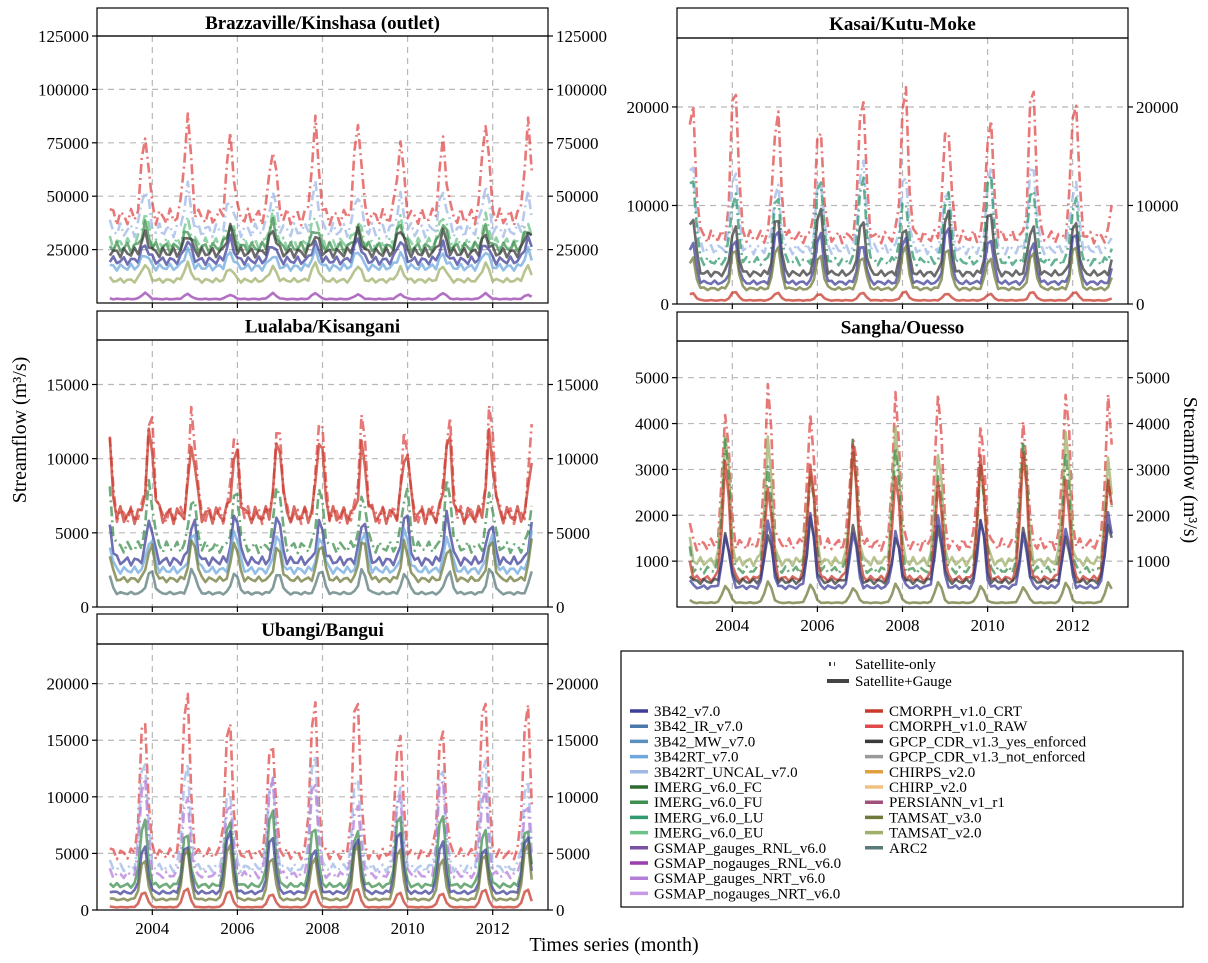 The height and width of the screenshot is (963, 1208). I want to click on legend-label: GSMAP_nogauges_RNL_v6.0, so click(747, 864).